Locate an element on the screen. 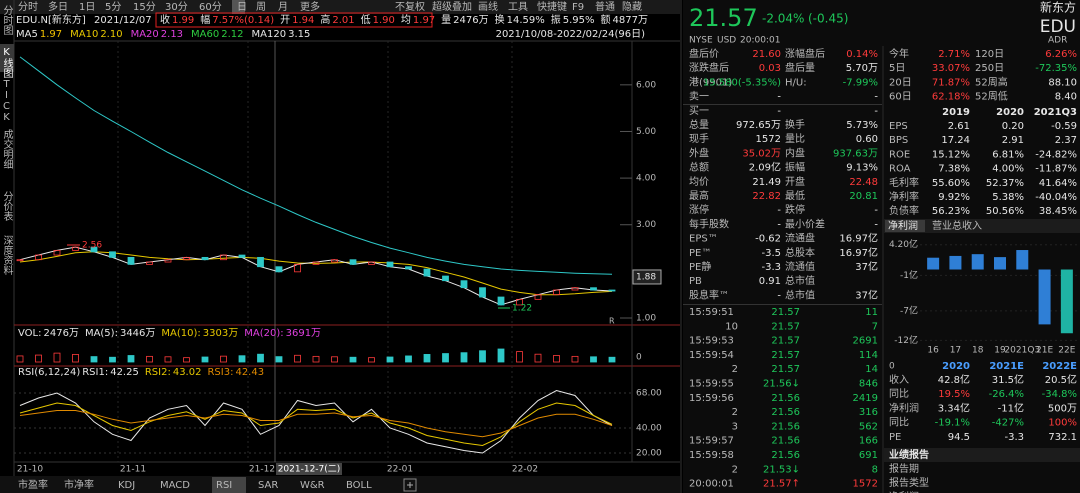 The width and height of the screenshot is (1080, 493). label: 7.38% is located at coordinates (954, 169).